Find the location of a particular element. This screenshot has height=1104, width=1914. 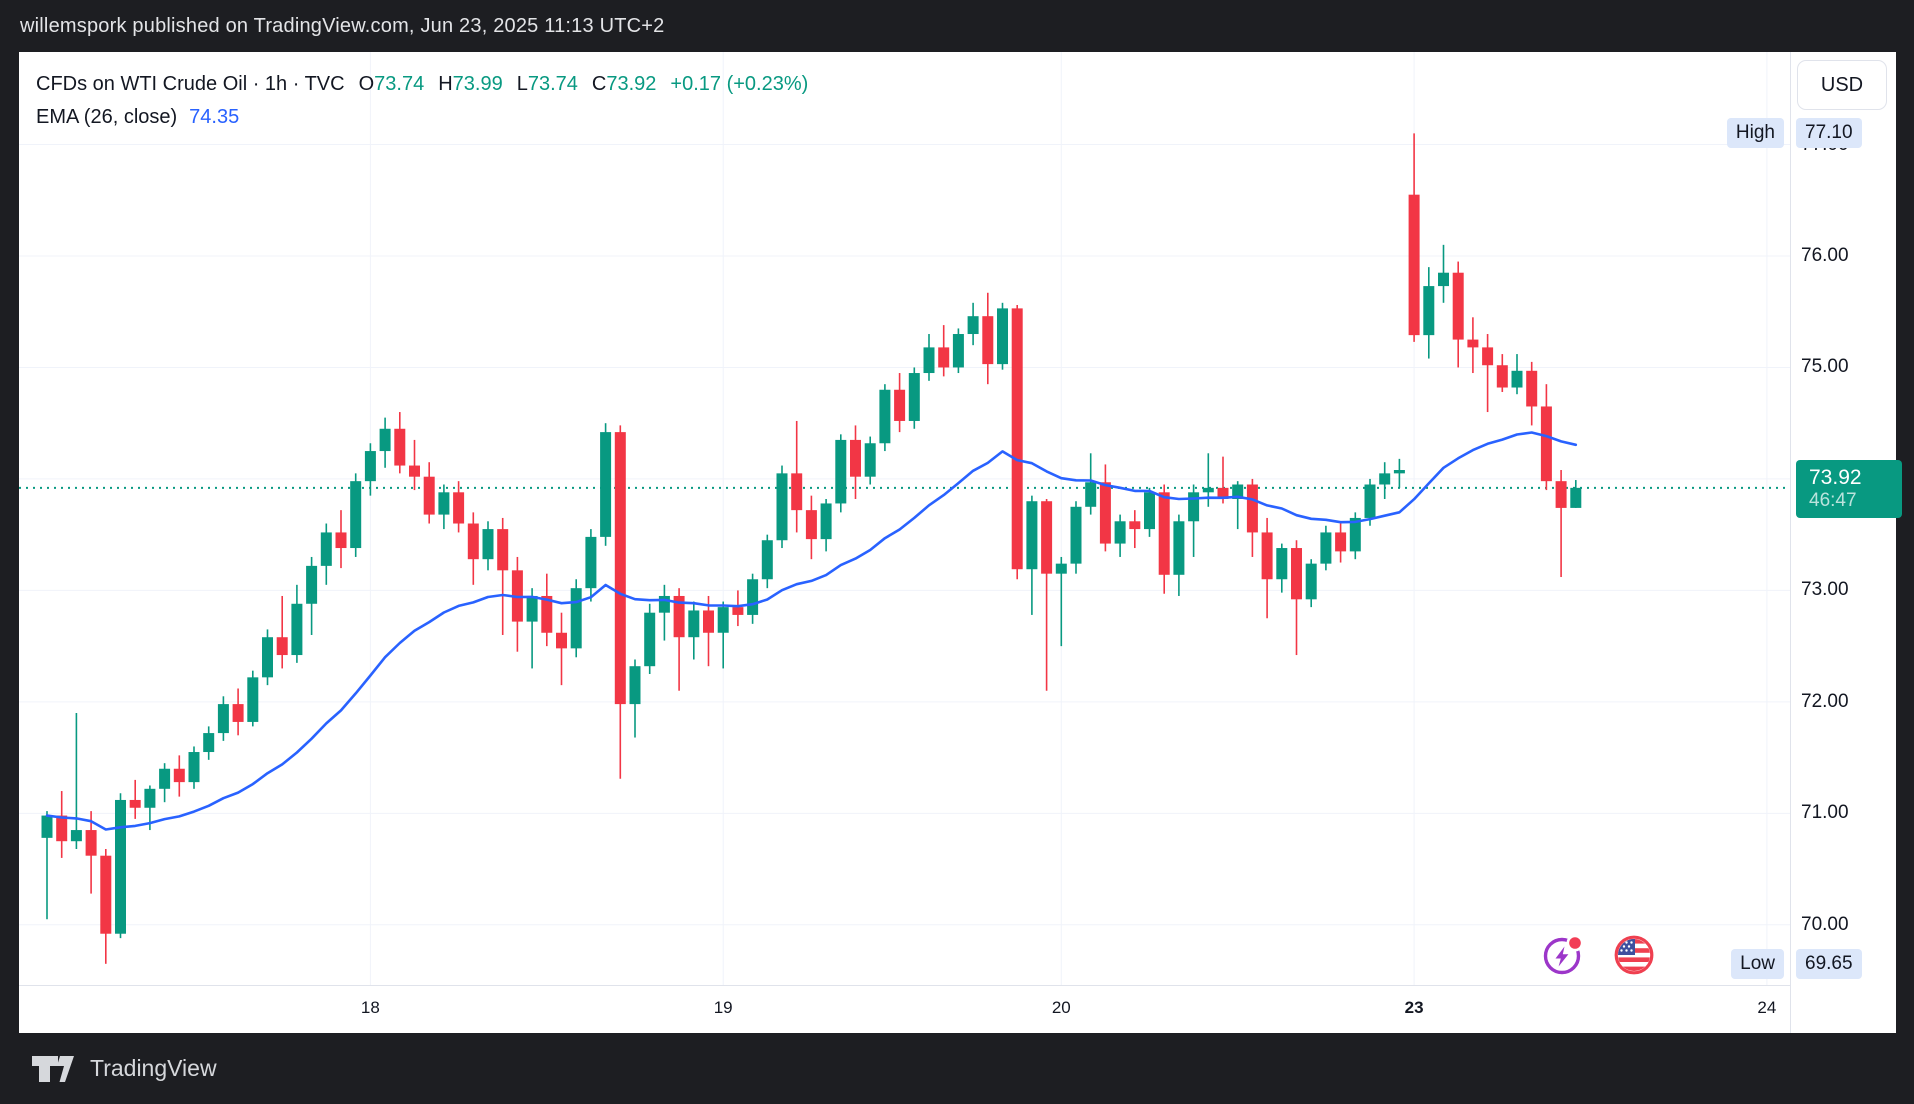

price-tick-label: 76.00 is located at coordinates (1825, 255).